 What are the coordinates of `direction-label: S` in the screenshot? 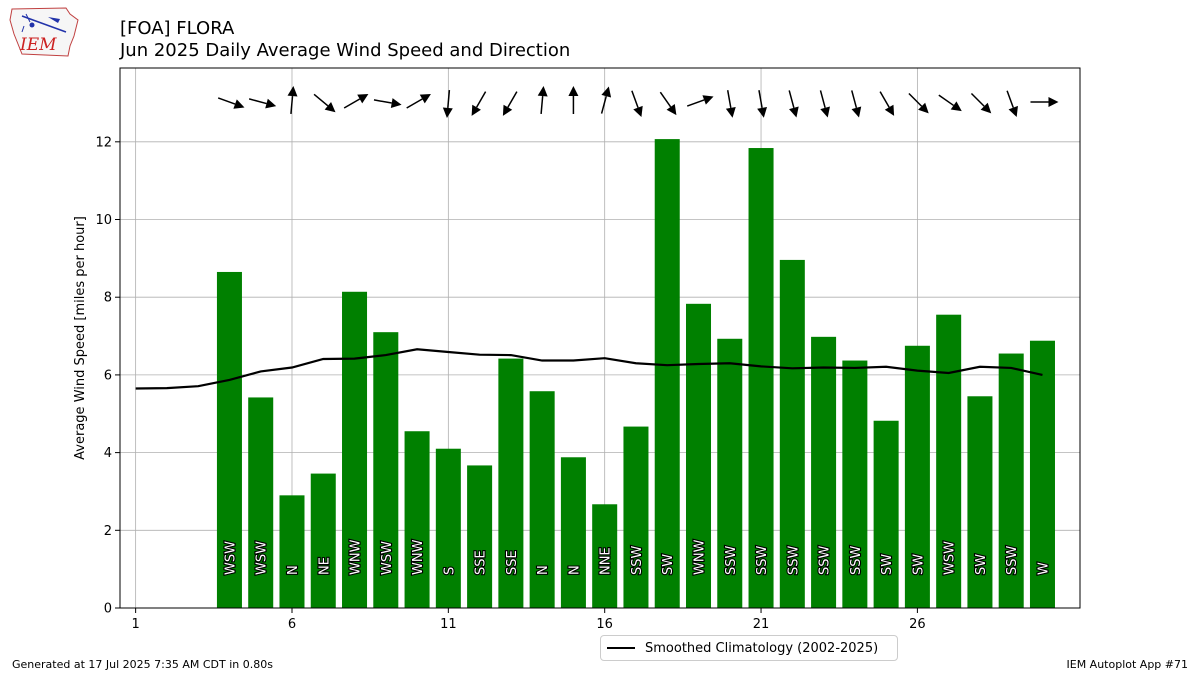 It's located at (449, 571).